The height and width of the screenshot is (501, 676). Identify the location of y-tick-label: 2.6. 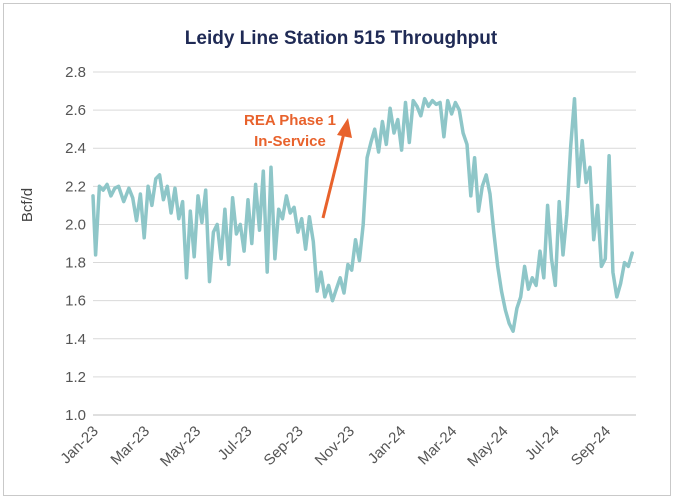
(75, 110).